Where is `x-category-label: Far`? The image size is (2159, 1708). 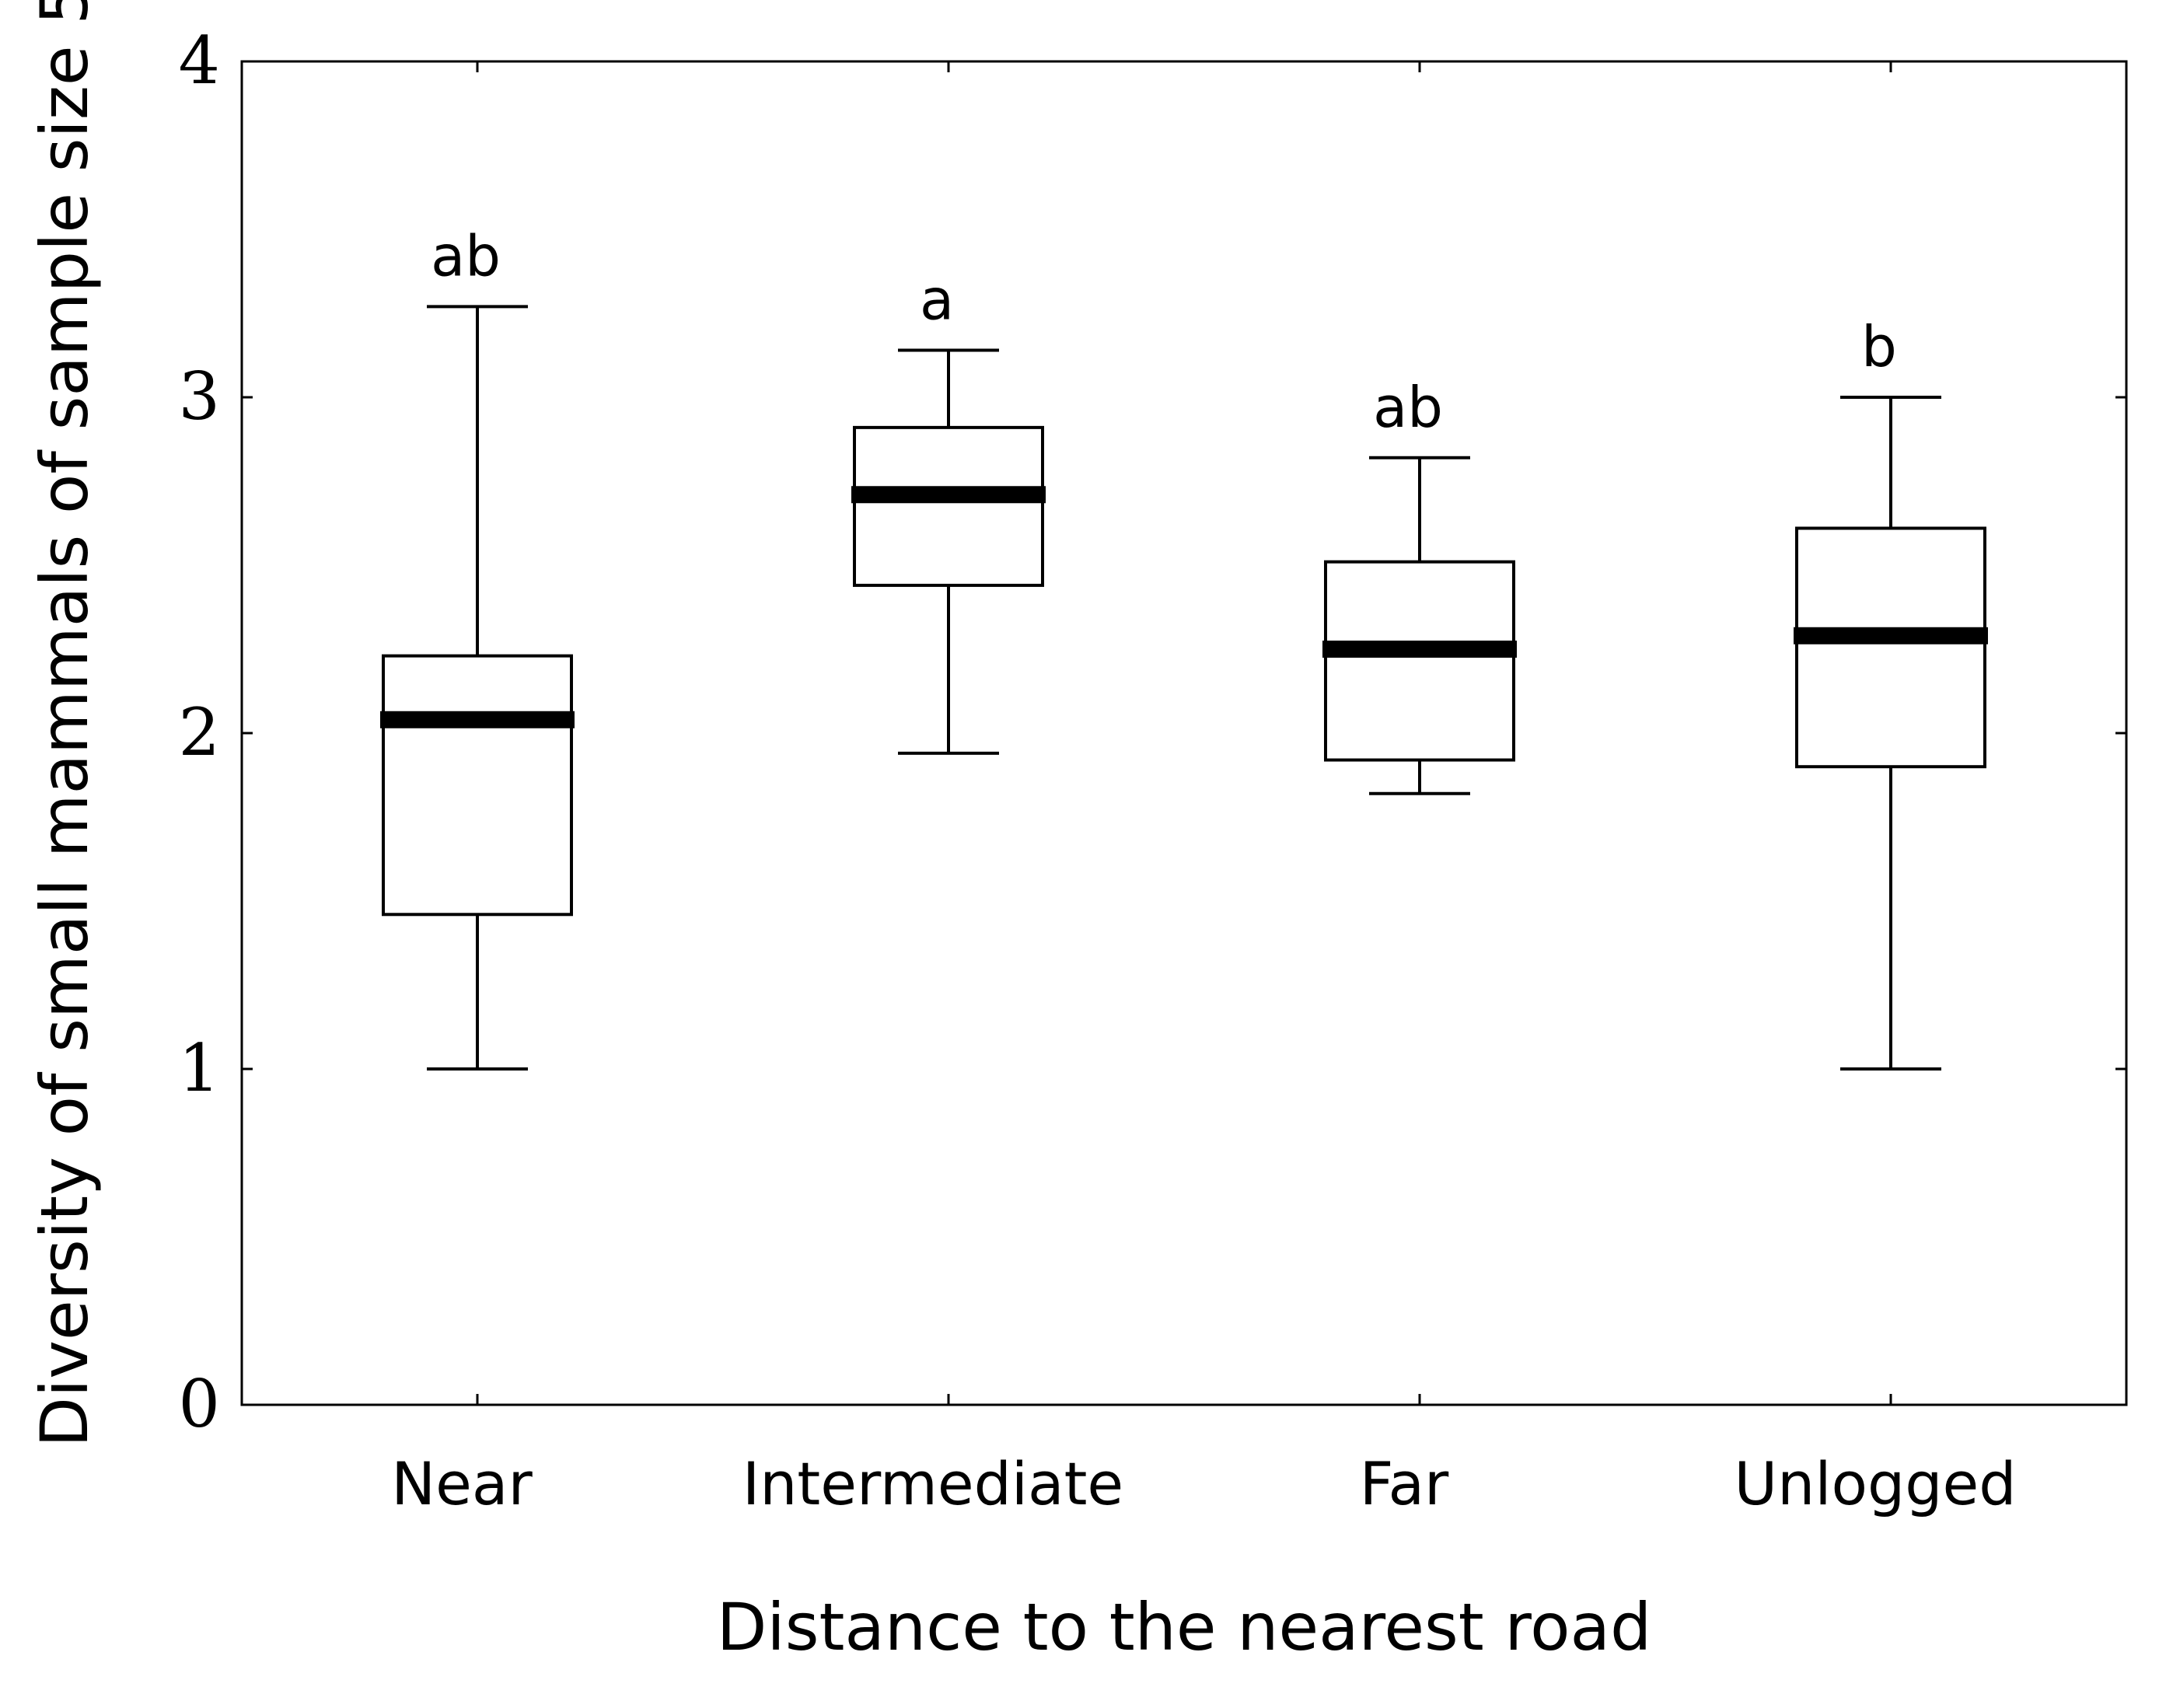 x-category-label: Far is located at coordinates (1404, 1483).